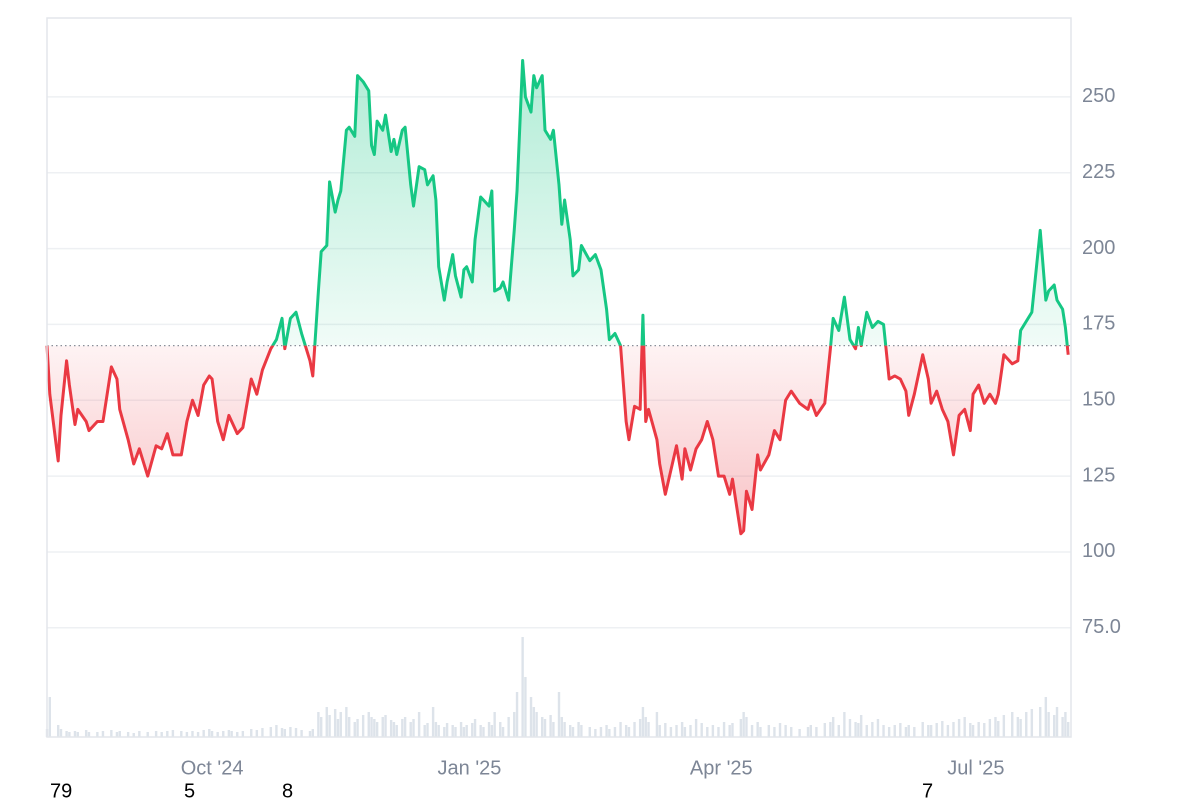  I want to click on y-tick-label: 175, so click(1098, 324).